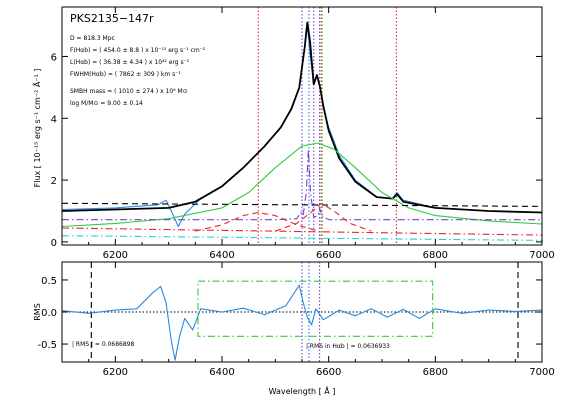 Image resolution: width=567 pixels, height=401 pixels. Describe the element at coordinates (49, 281) in the screenshot. I see `residual-ytick-label-0.5: 0.5` at that location.